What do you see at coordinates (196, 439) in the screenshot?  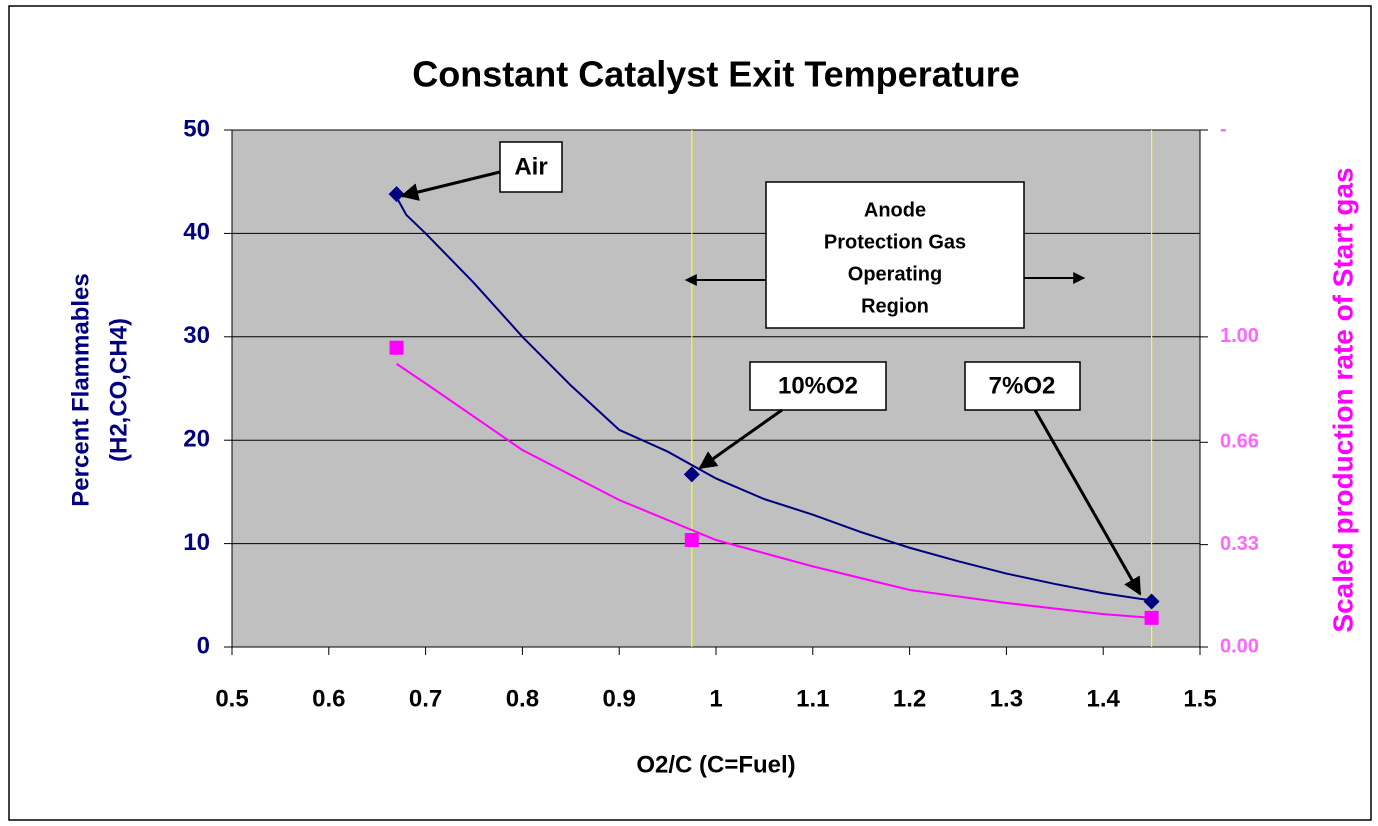 I see `y-tick-label: 20` at bounding box center [196, 439].